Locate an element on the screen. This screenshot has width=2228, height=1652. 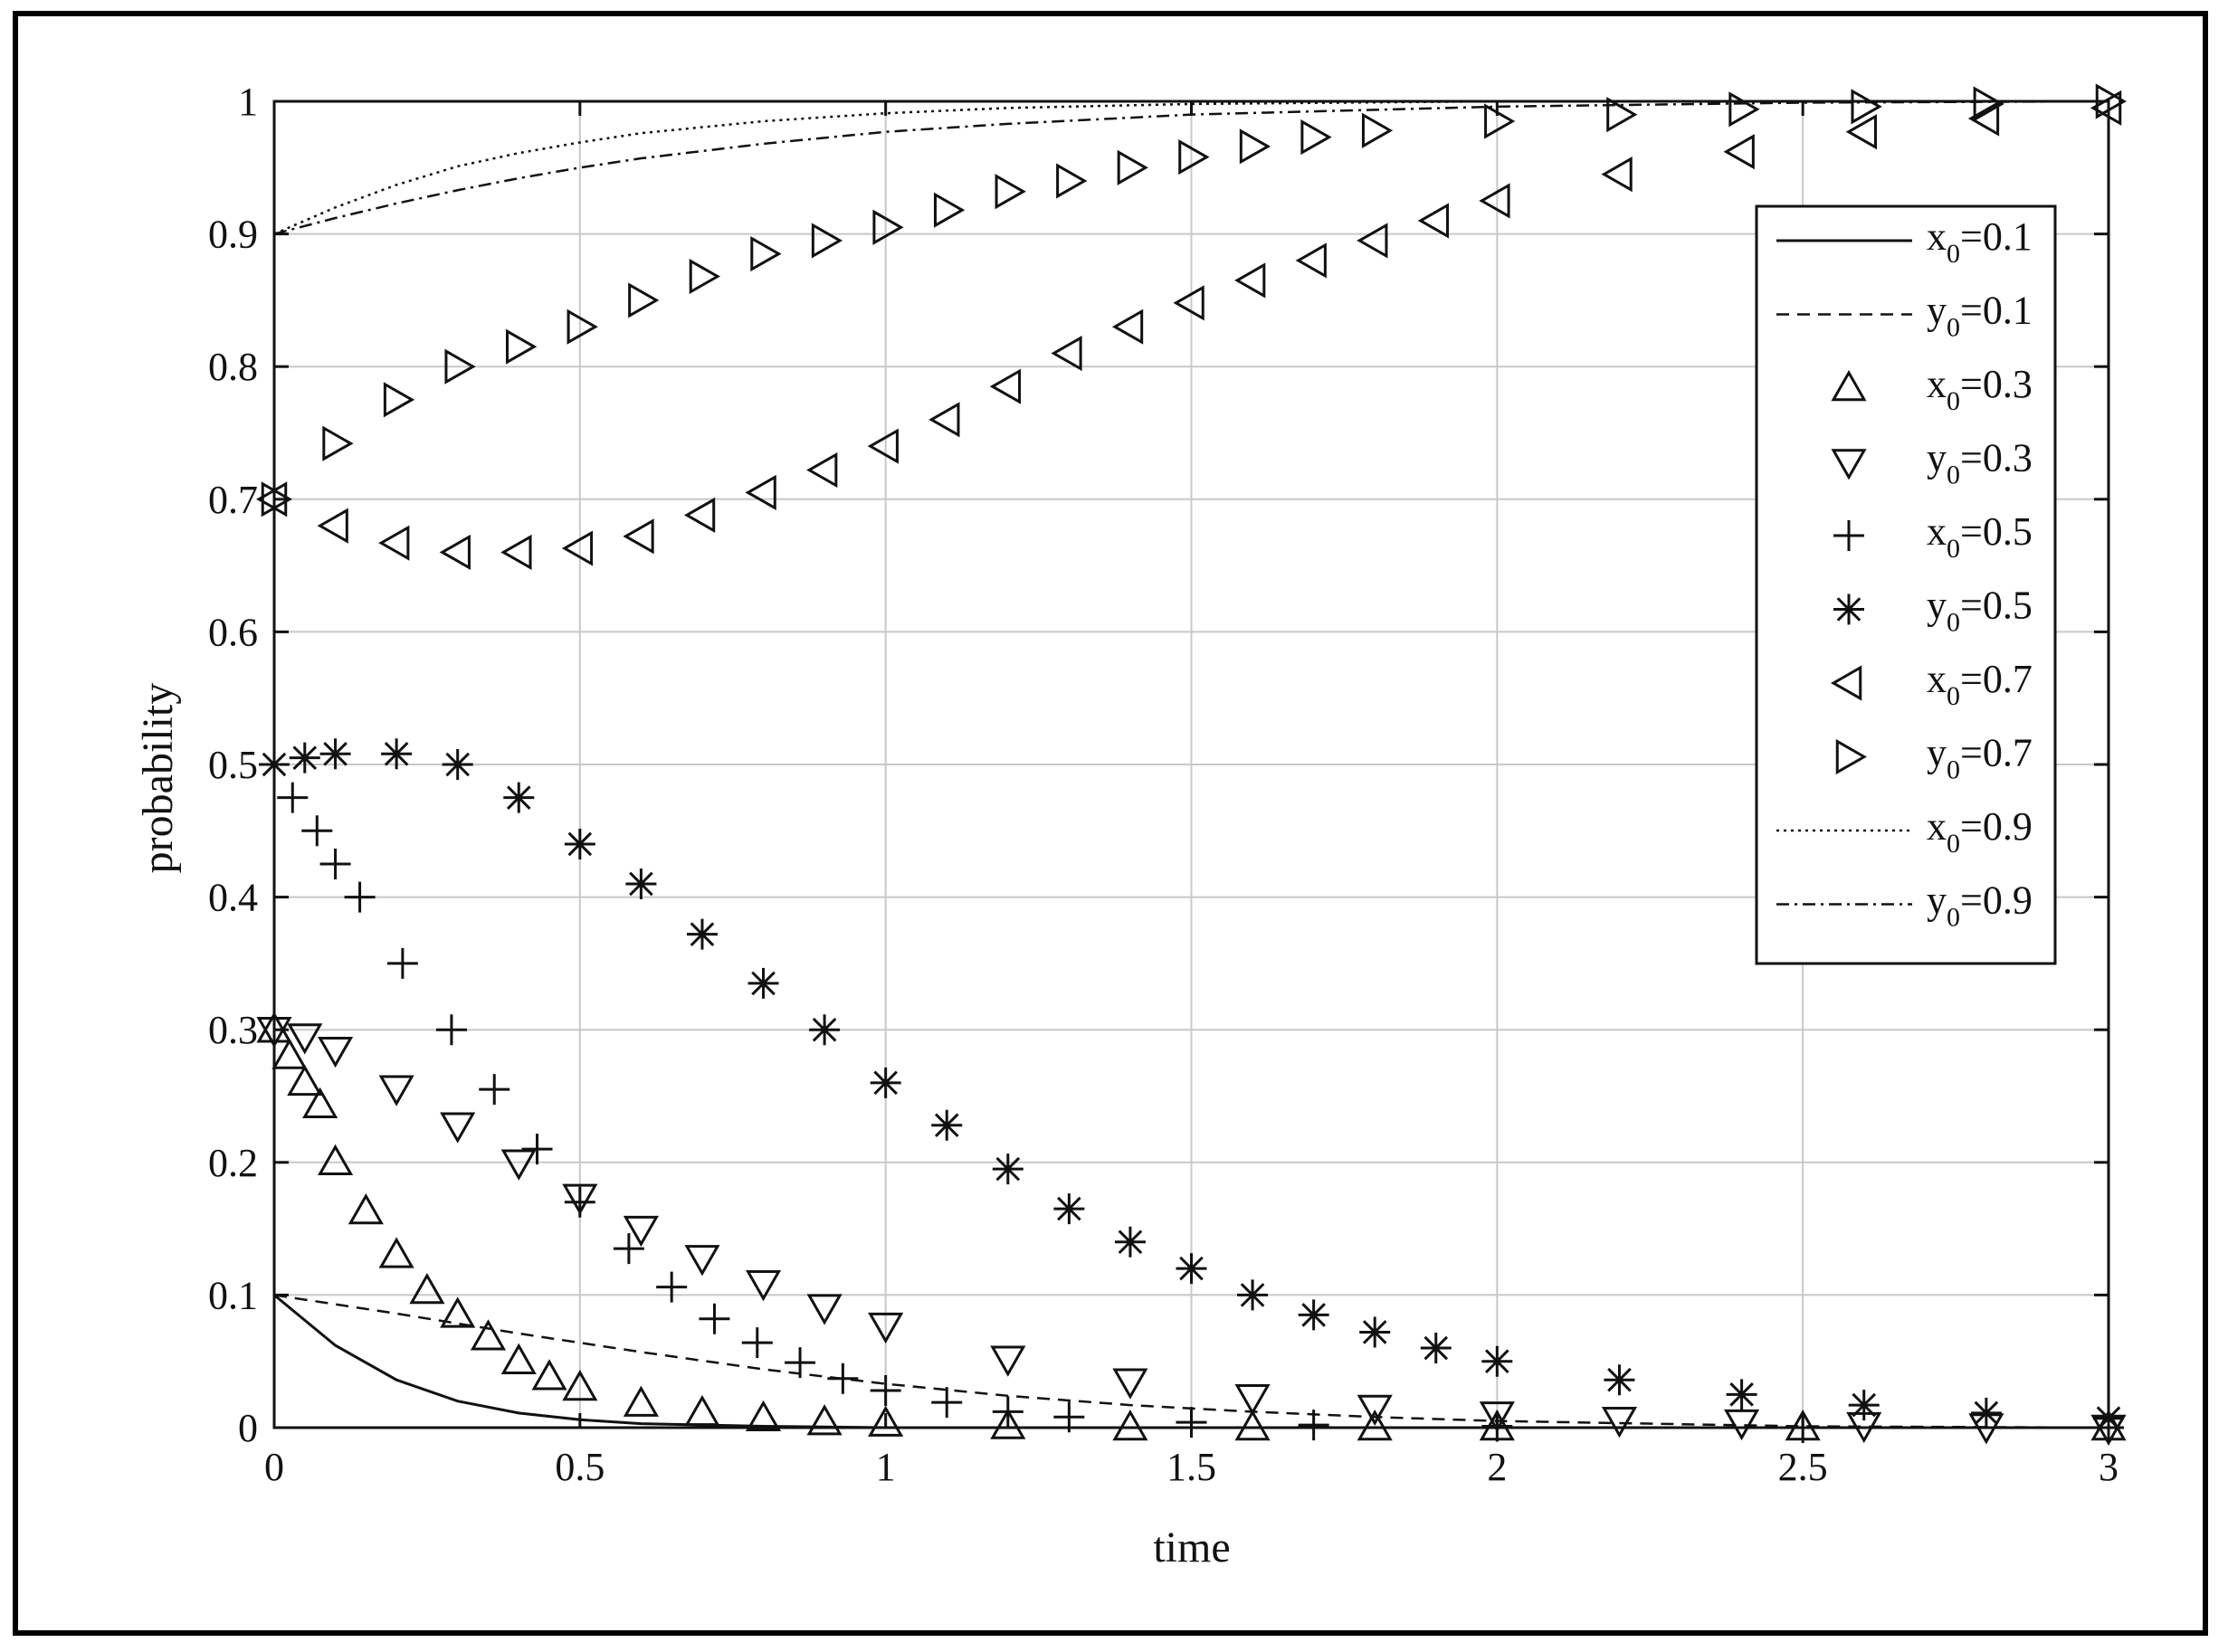
legend-label: y0=0.1 is located at coordinates (1980, 316).